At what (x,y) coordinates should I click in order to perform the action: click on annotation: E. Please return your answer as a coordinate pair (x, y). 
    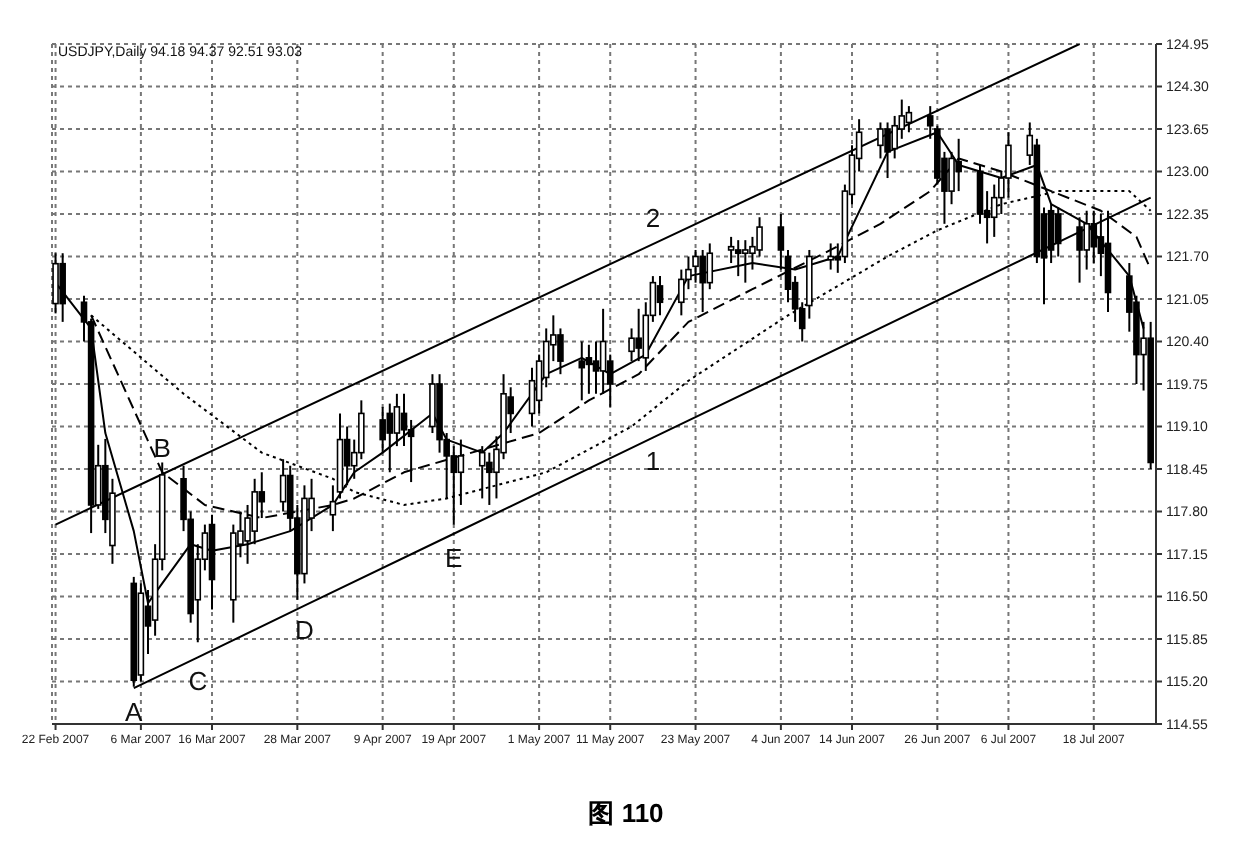
    Looking at the image, I should click on (454, 557).